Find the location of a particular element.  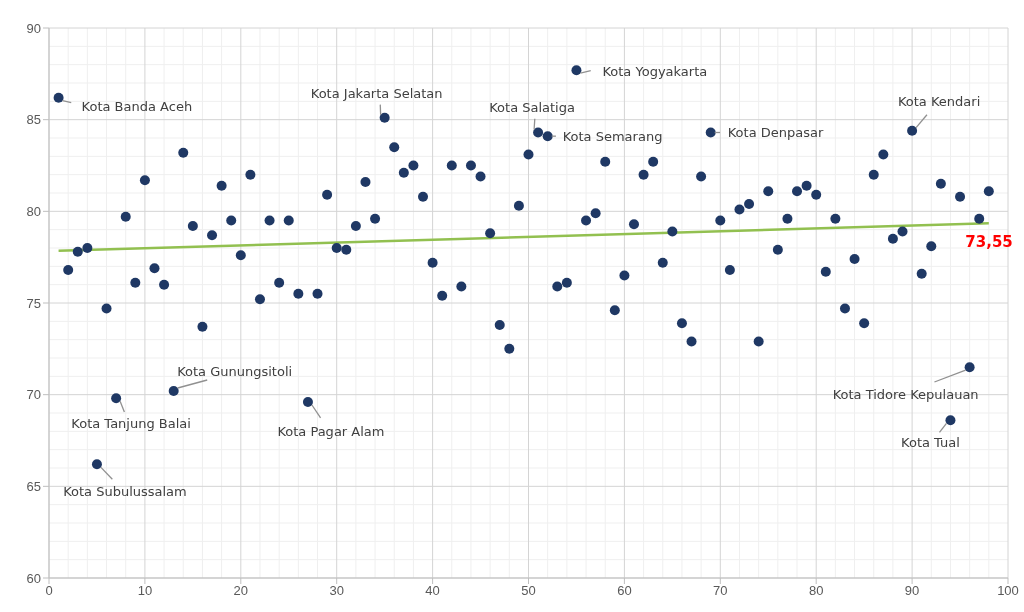

x-tick-label: 80 is located at coordinates (816, 591).